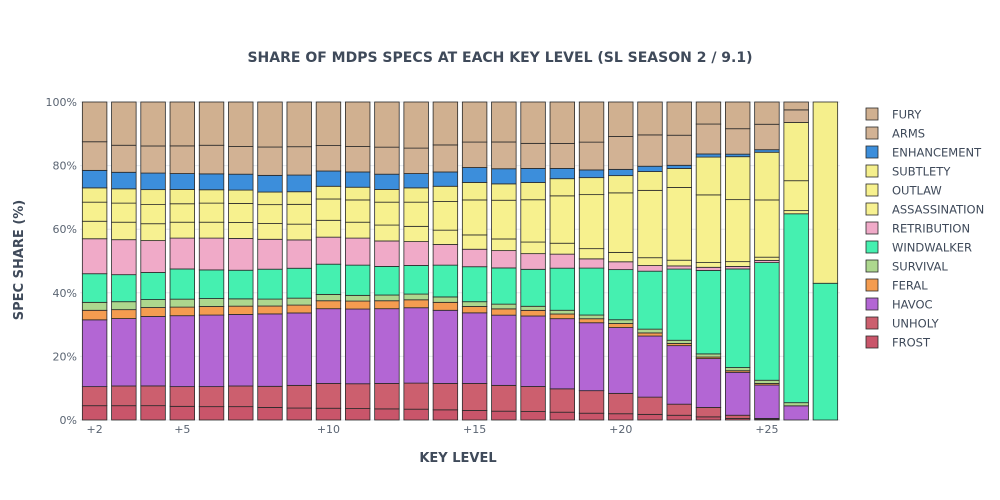  I want to click on legend-label-survival: SURVIVAL, so click(920, 267).